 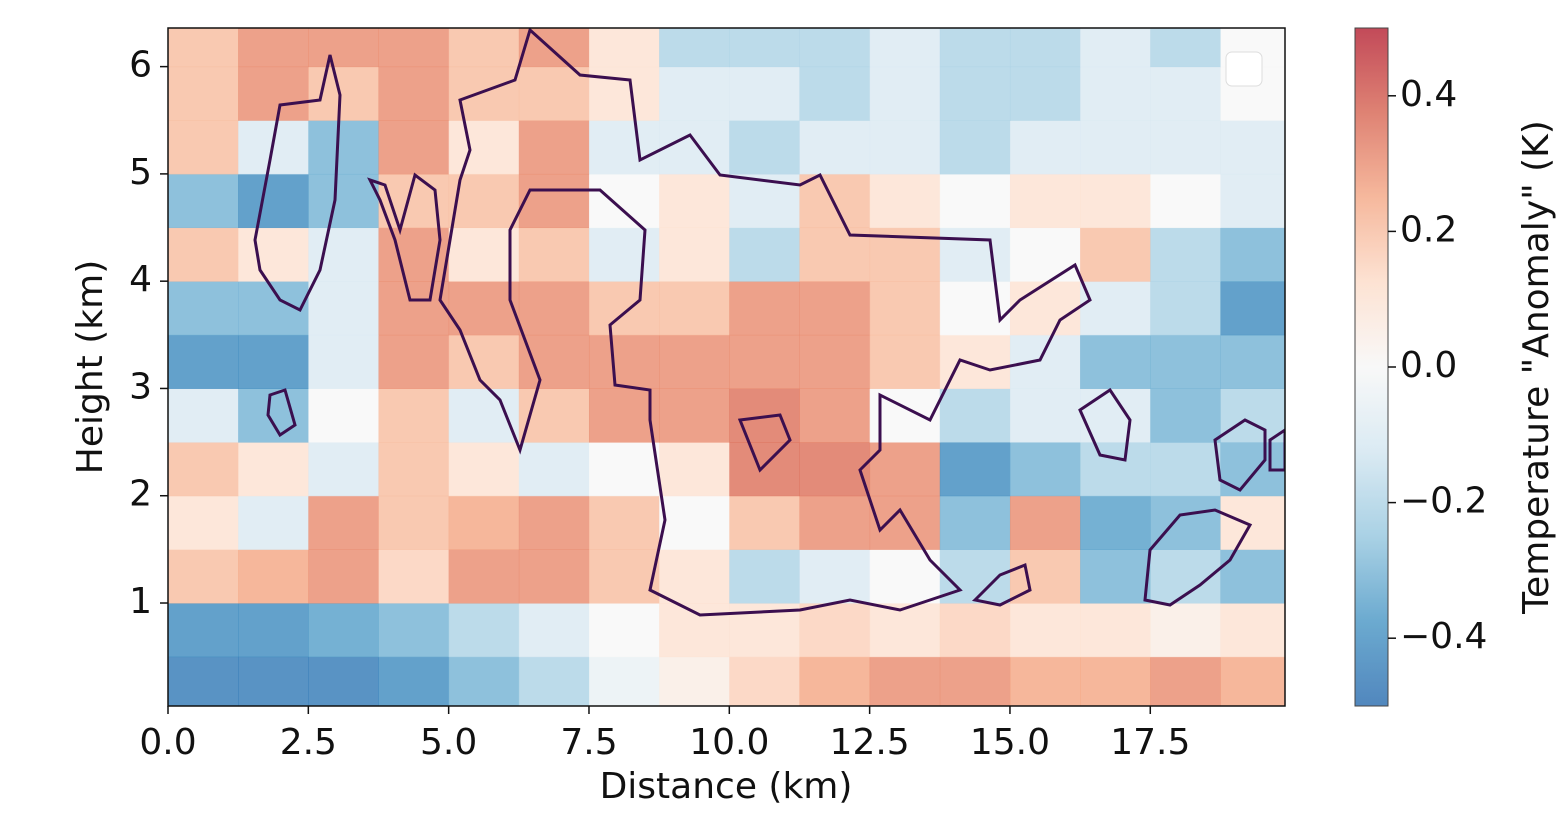 I want to click on y-tick-label: 1, so click(x=140, y=601).